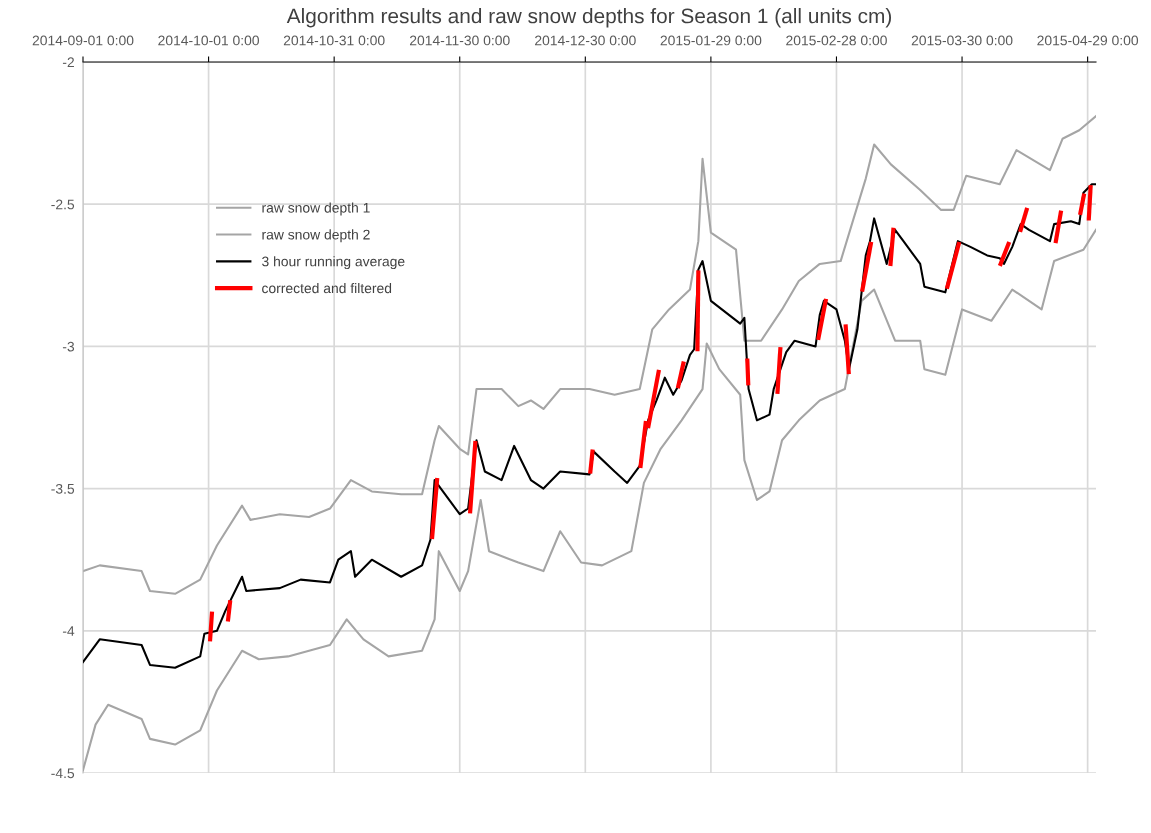 Image resolution: width=1151 pixels, height=833 pixels. I want to click on legend-label: raw snow depth 2, so click(316, 236).